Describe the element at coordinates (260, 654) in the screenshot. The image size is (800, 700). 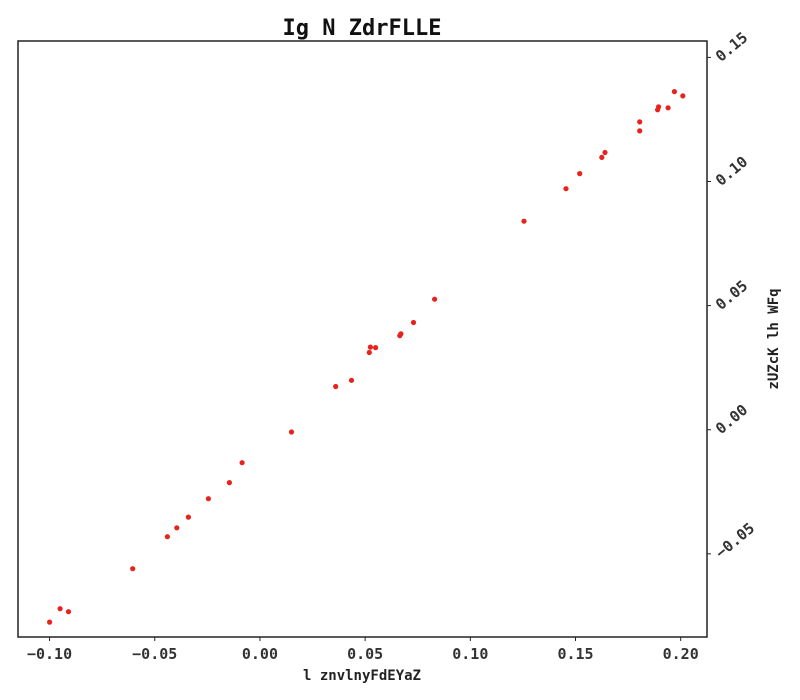
I see `x-tick-label: 0.00` at that location.